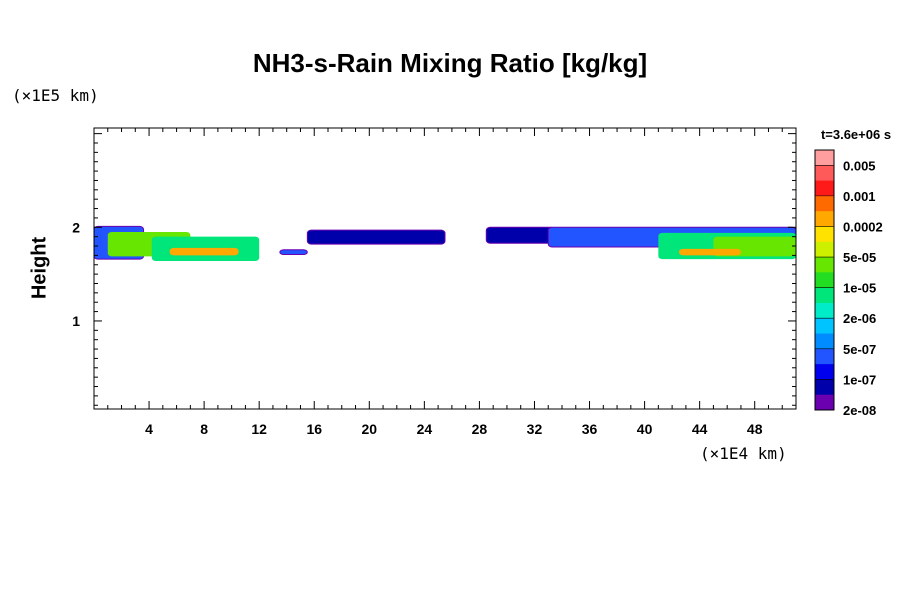 The height and width of the screenshot is (600, 900). What do you see at coordinates (149, 429) in the screenshot?
I see `x-tick-label: 4` at bounding box center [149, 429].